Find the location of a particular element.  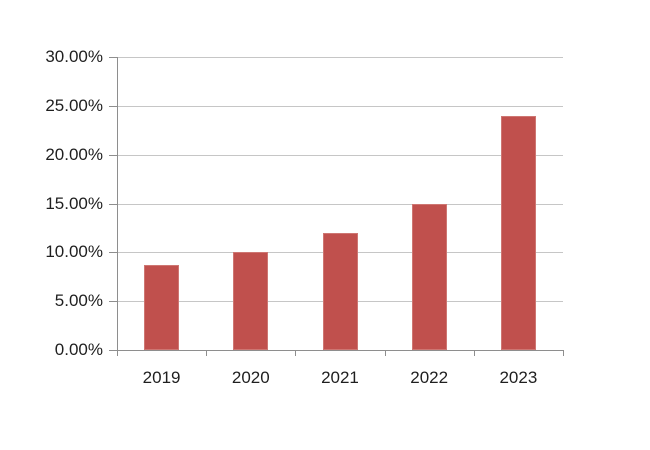

y-axis-tick-label: 5.00% is located at coordinates (78, 301).